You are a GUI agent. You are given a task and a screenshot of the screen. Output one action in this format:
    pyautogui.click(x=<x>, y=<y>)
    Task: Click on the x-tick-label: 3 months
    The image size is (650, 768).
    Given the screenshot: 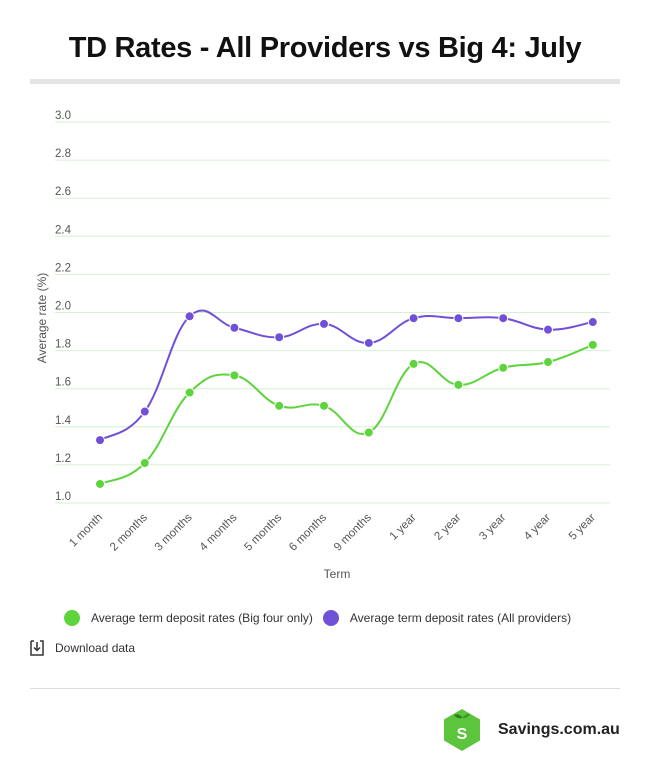 What is the action you would take?
    pyautogui.click(x=174, y=532)
    